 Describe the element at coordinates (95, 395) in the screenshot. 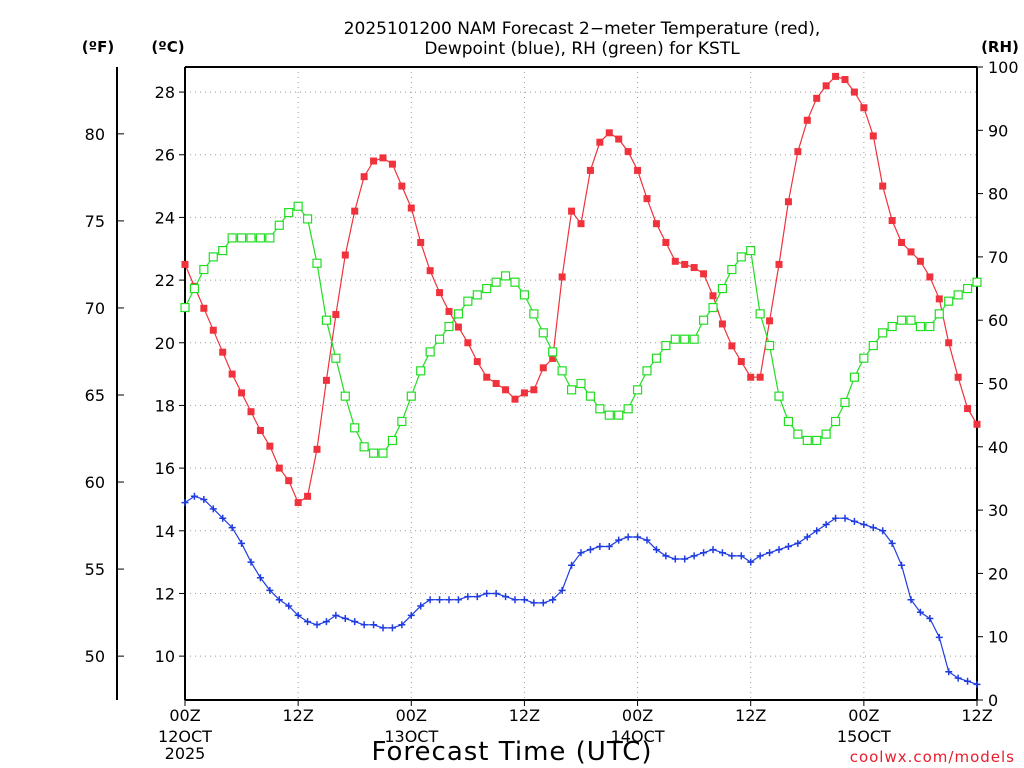

I see `fahrenheit-tick-label: 65` at that location.